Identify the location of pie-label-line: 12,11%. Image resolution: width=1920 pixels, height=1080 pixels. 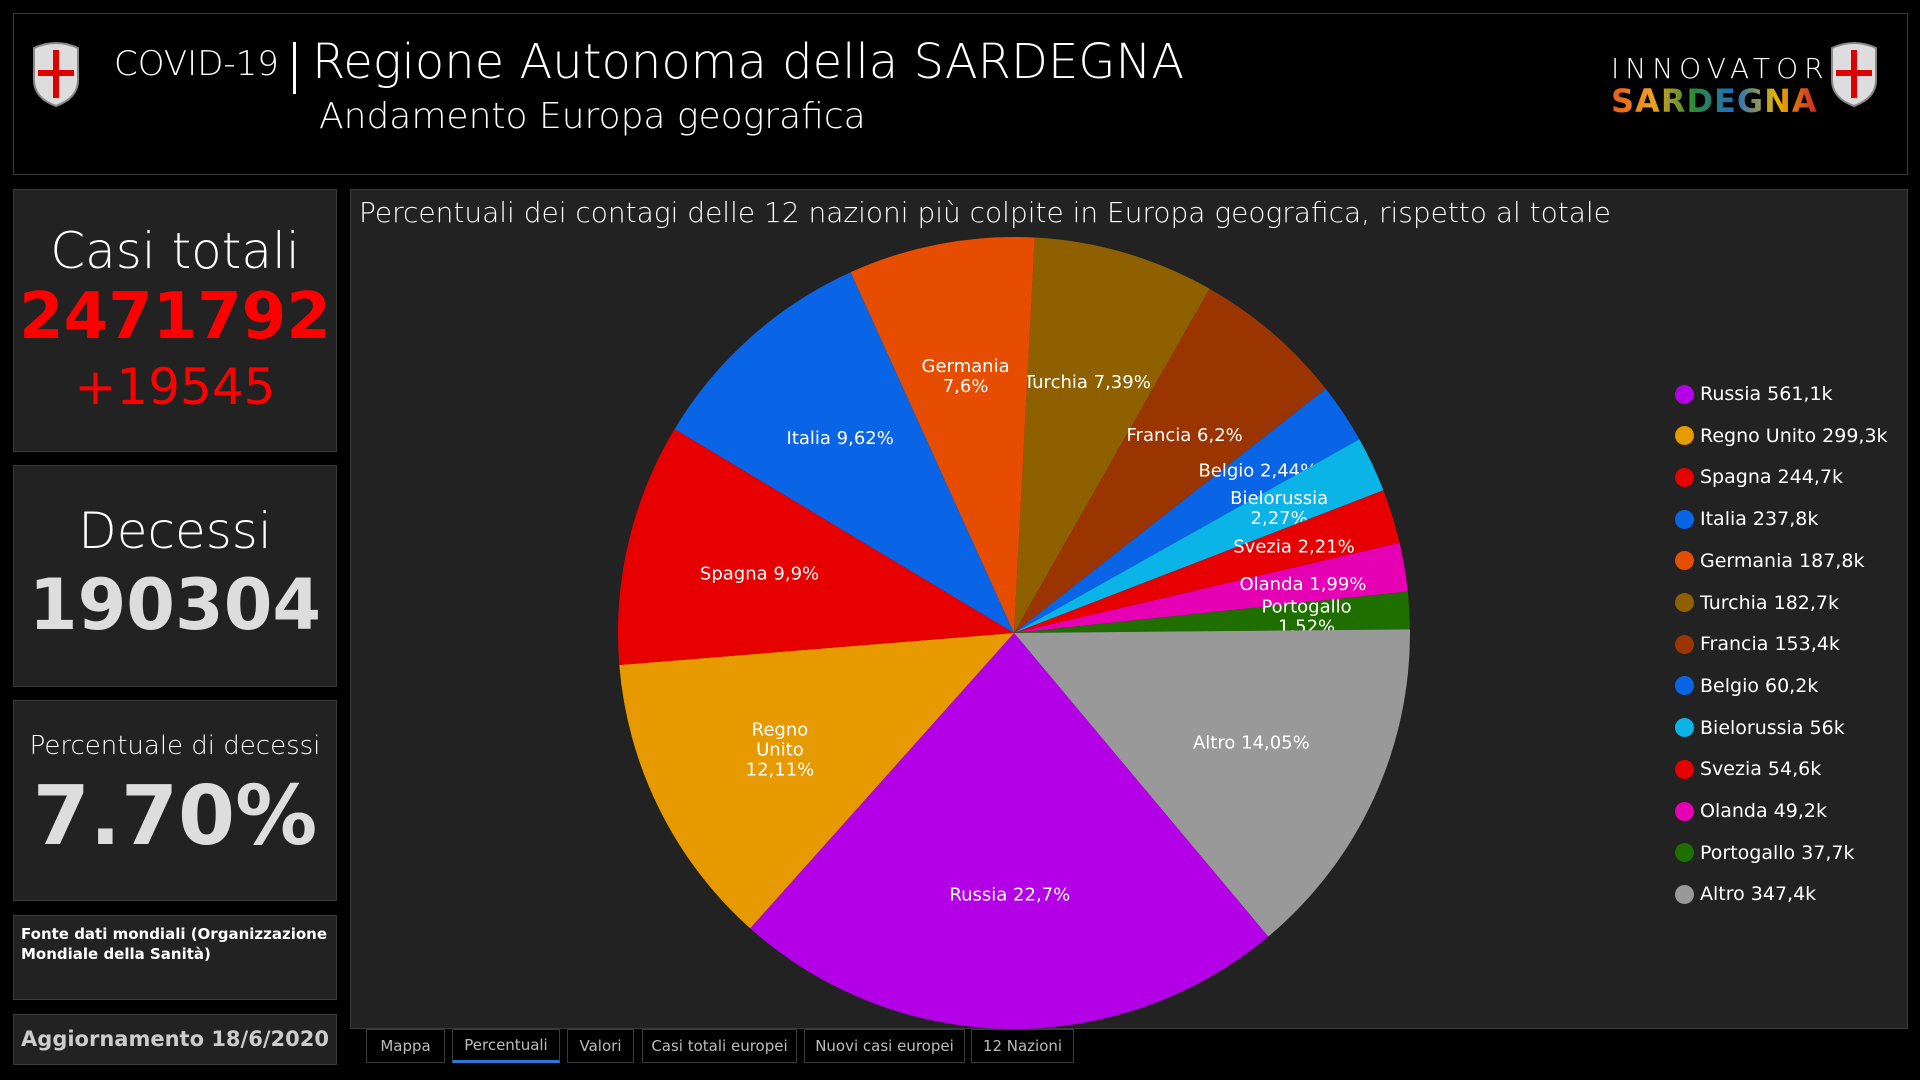
(780, 769).